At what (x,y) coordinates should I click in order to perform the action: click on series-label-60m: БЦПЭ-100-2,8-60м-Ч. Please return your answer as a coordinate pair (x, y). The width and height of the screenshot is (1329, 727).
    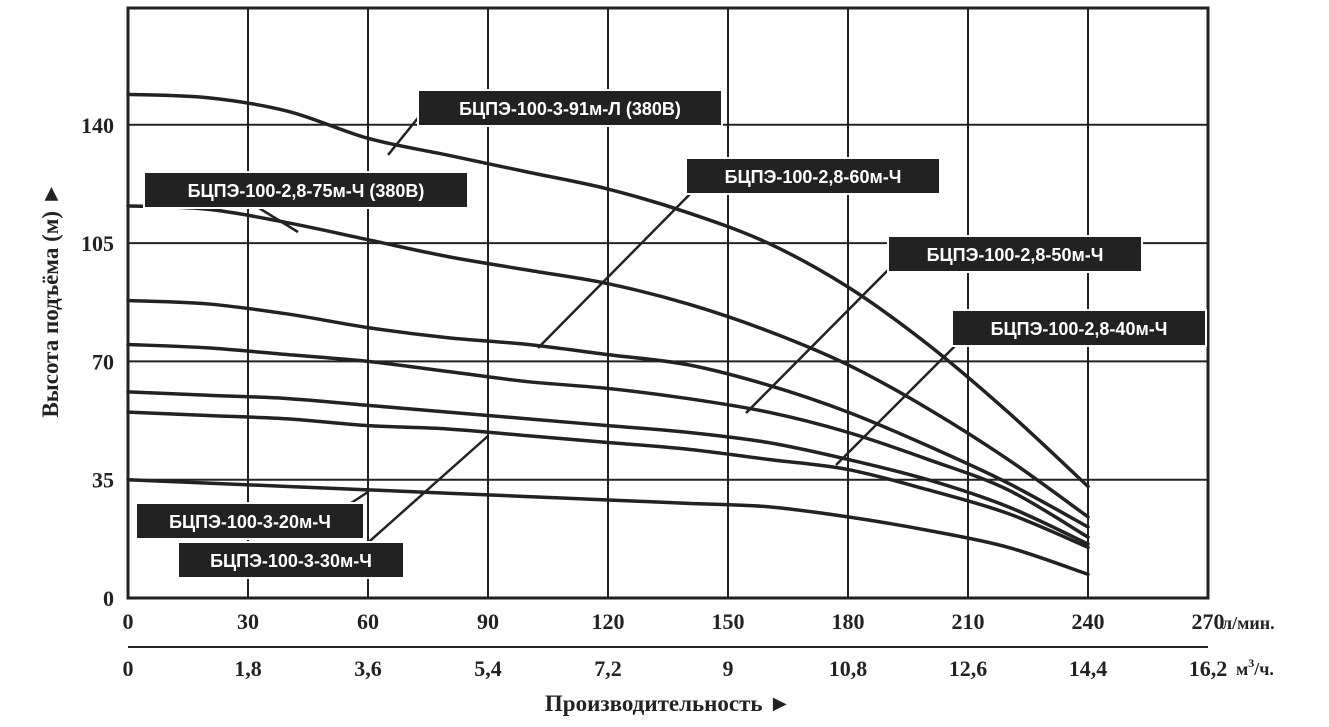
    Looking at the image, I should click on (813, 176).